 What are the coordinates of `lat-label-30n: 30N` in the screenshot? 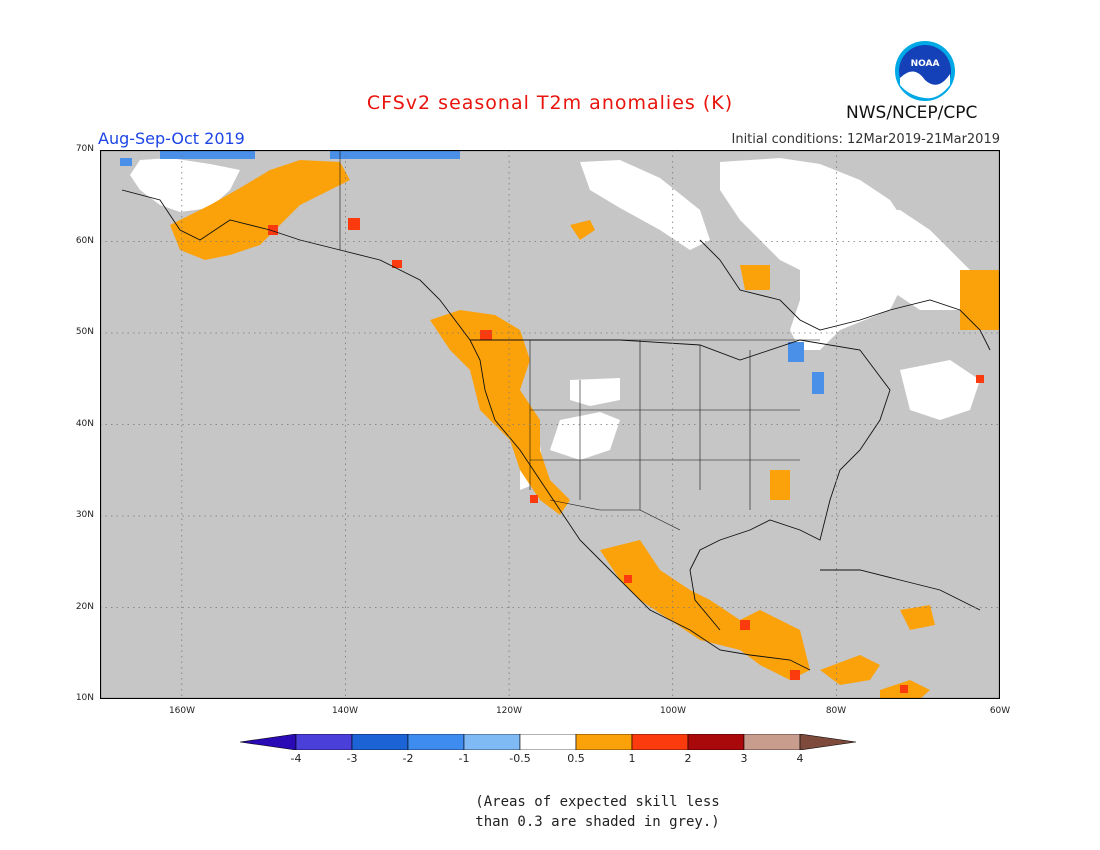 It's located at (84, 515).